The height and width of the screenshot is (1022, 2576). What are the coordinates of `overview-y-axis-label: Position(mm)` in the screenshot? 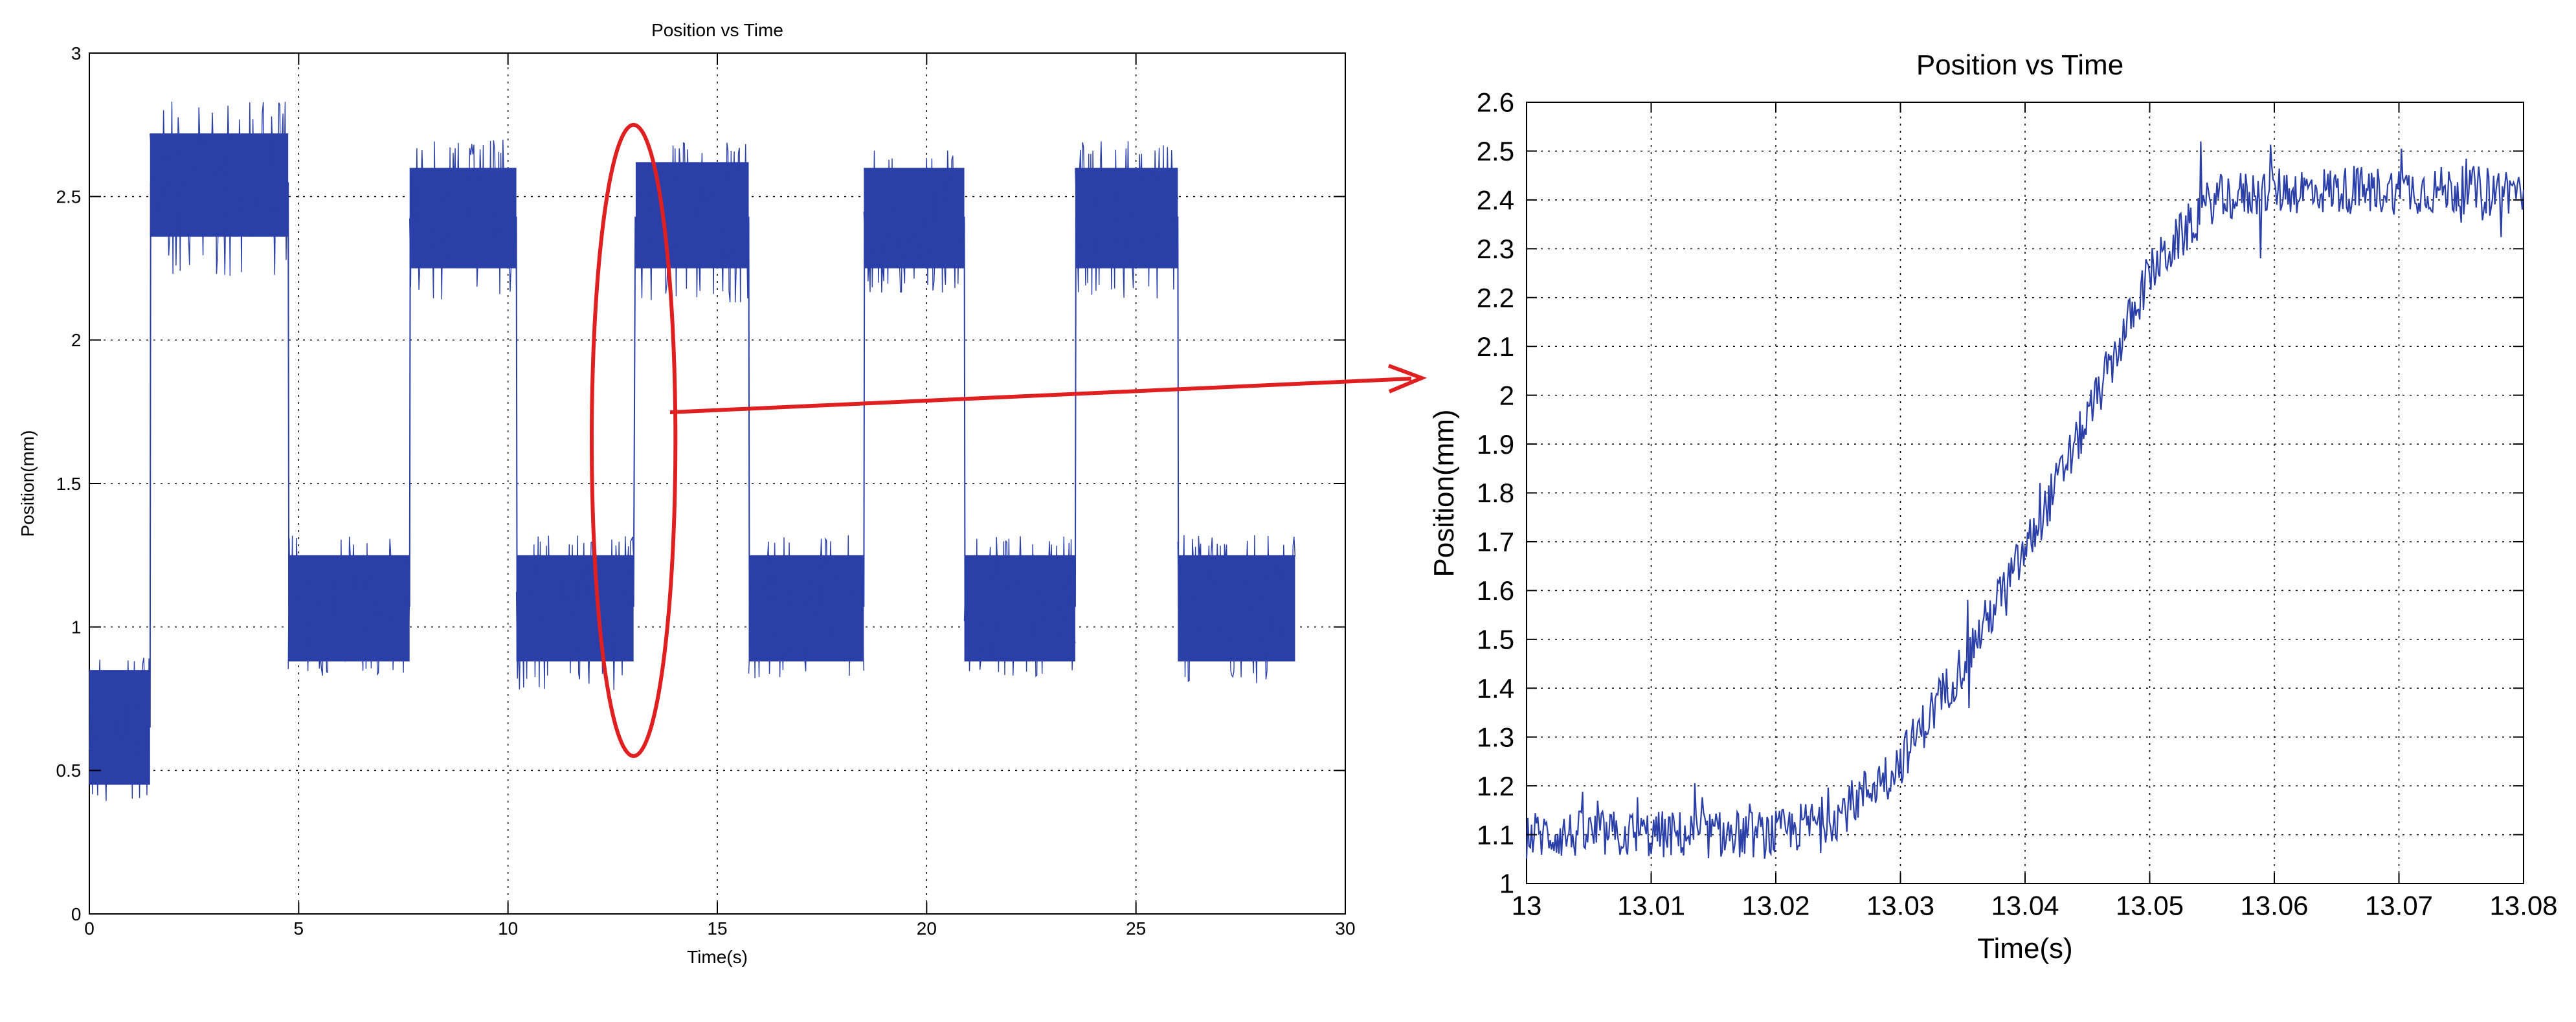 It's located at (28, 484).